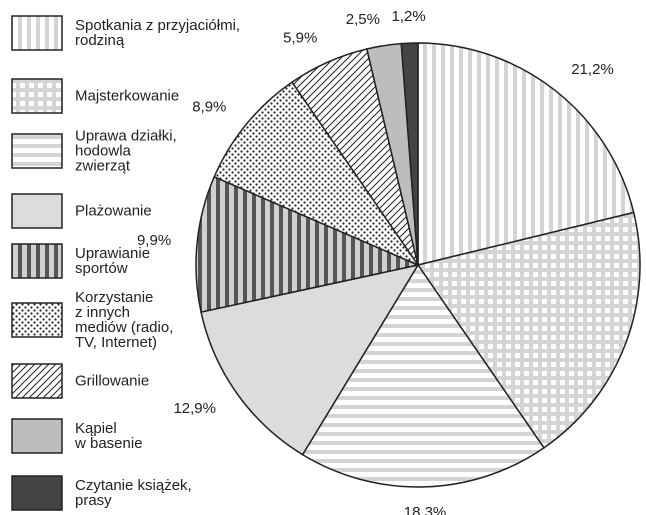 The height and width of the screenshot is (515, 646). I want to click on slice-label: 5,9%, so click(300, 37).